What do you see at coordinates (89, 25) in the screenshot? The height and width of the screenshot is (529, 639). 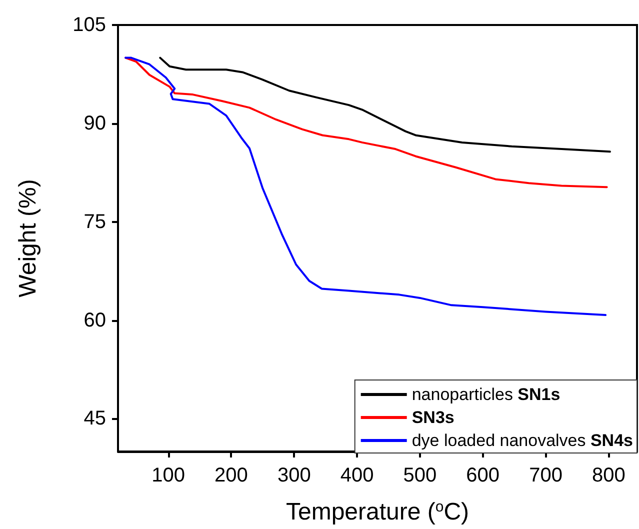 I see `y-tick-label: 105` at bounding box center [89, 25].